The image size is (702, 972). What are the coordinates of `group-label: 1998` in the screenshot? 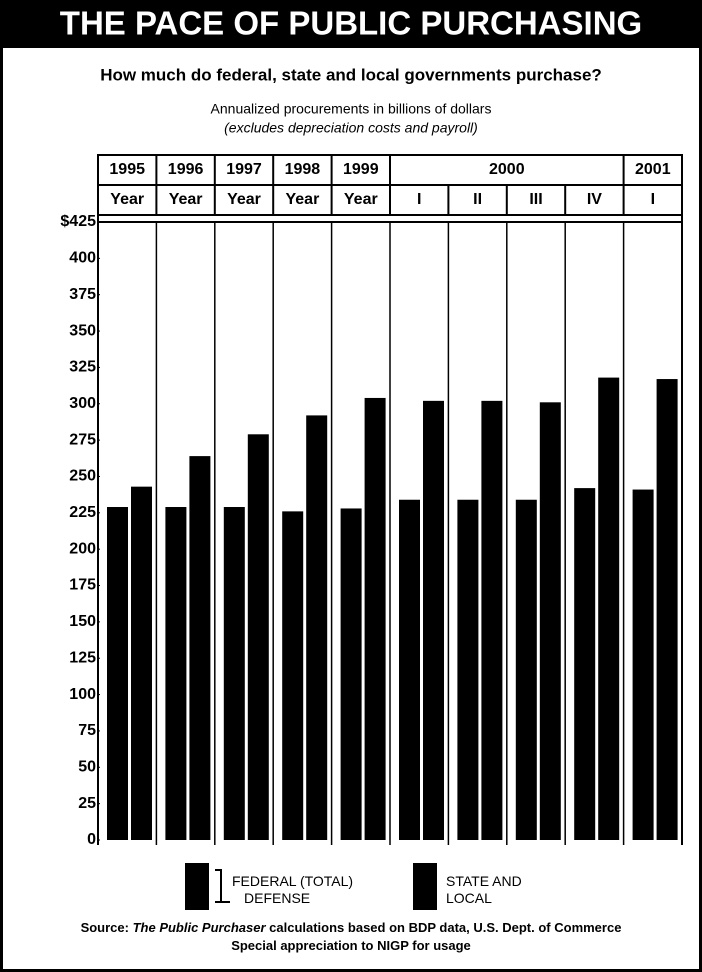 It's located at (303, 169).